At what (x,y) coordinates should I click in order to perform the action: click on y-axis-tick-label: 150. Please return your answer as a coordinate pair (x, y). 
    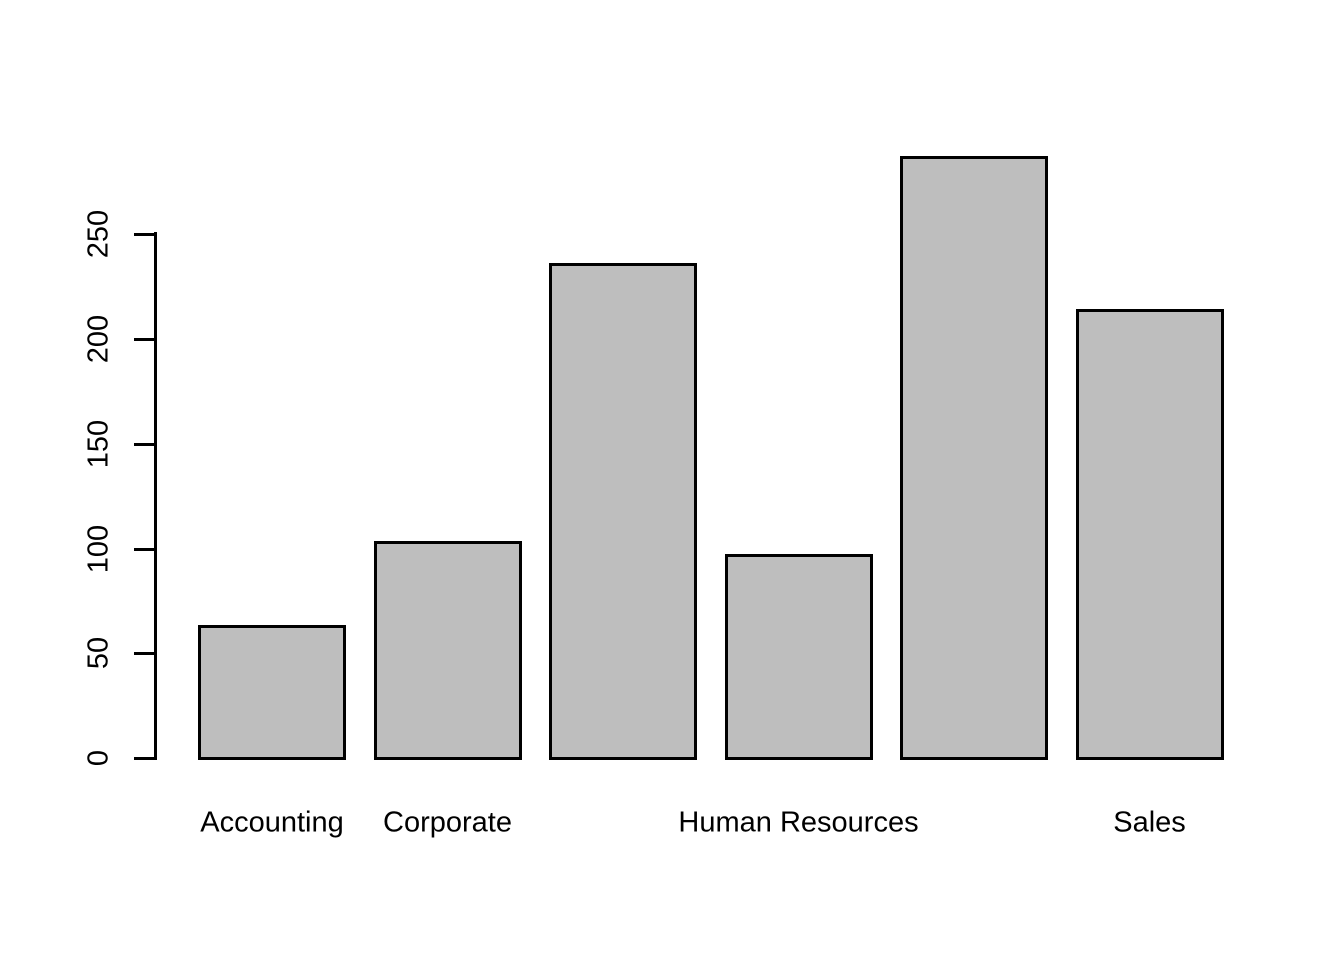
    Looking at the image, I should click on (98, 444).